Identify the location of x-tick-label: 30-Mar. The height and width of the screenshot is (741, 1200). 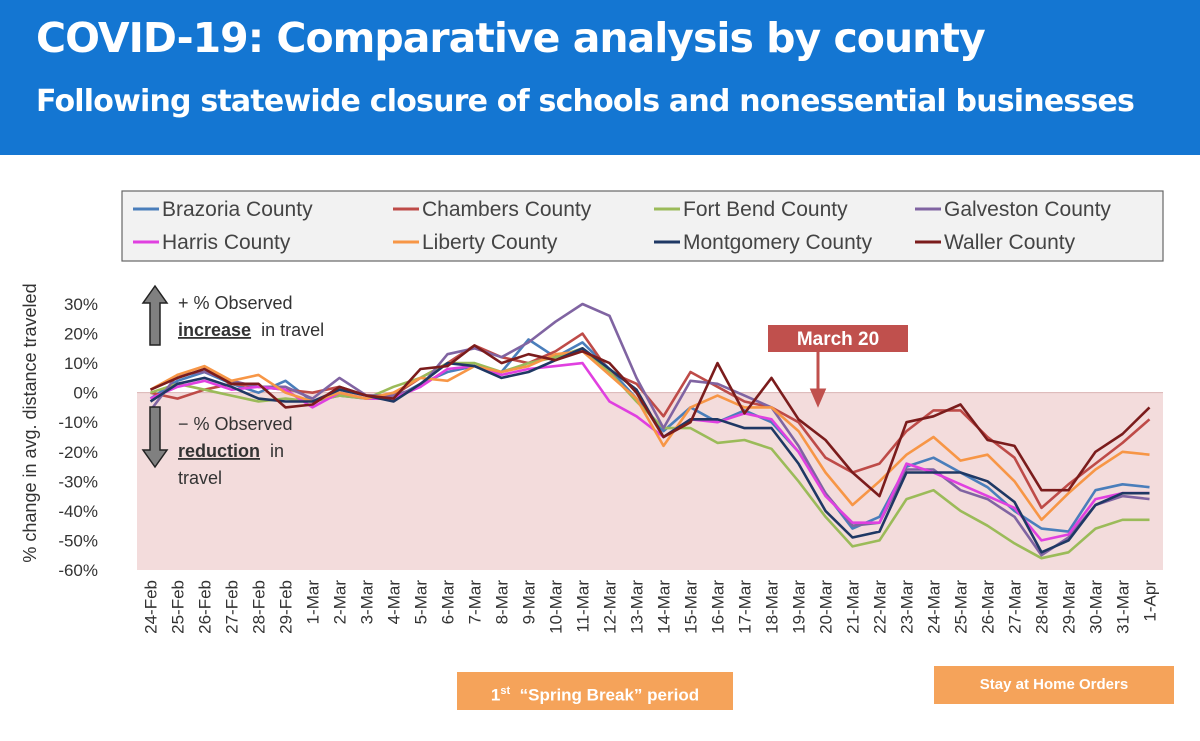
(1096, 607).